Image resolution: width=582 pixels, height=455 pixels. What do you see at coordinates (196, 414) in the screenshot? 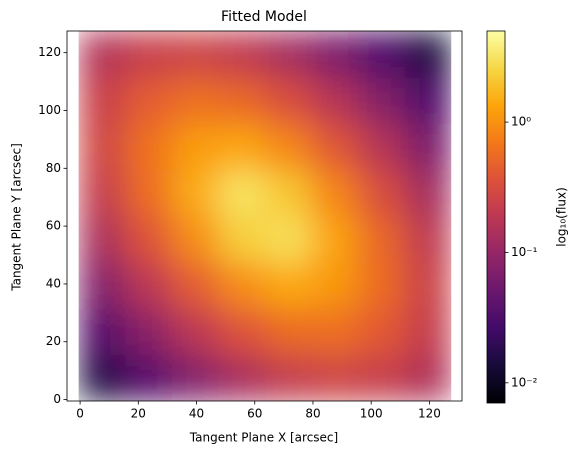
I see `x-tick-label: 40` at bounding box center [196, 414].